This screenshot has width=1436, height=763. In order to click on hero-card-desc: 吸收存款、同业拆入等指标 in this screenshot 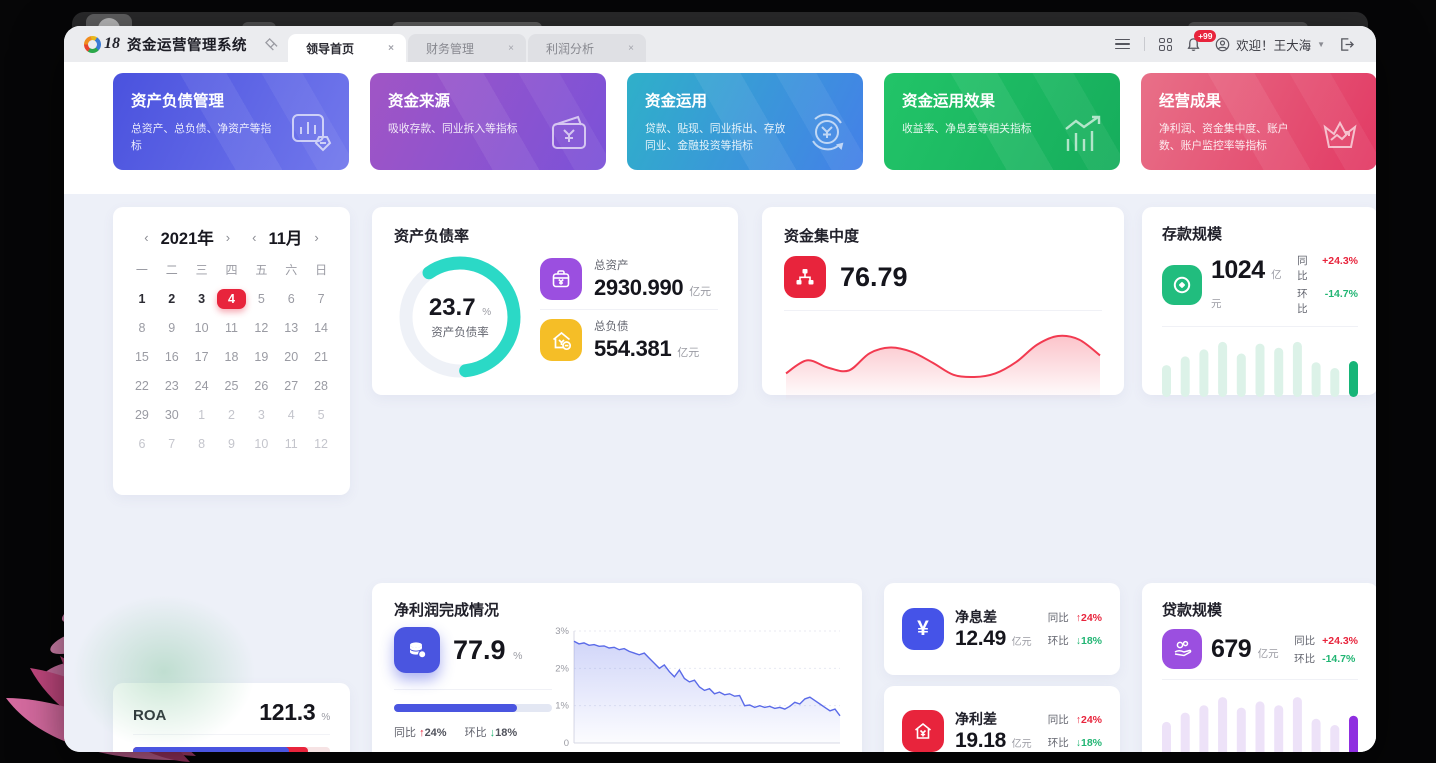, I will do `click(453, 129)`.